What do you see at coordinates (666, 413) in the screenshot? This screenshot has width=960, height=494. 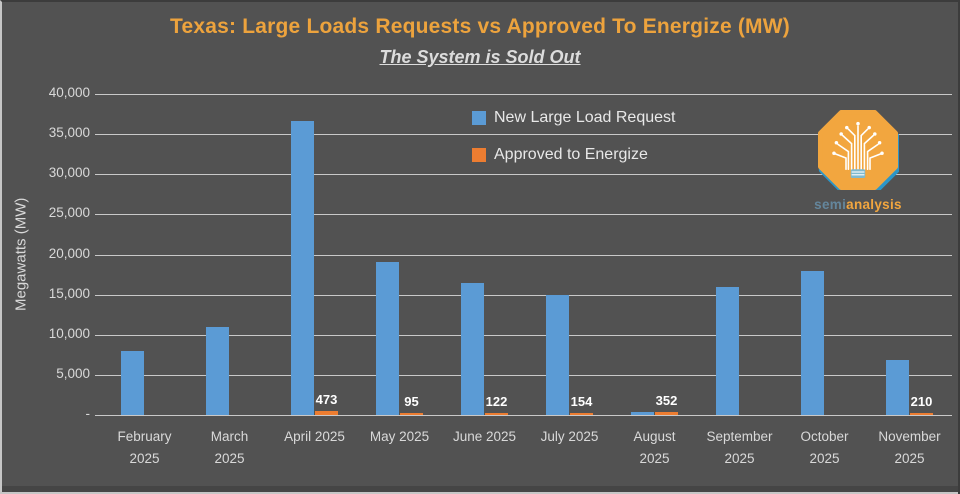 I see `bar-approved-august-2025` at bounding box center [666, 413].